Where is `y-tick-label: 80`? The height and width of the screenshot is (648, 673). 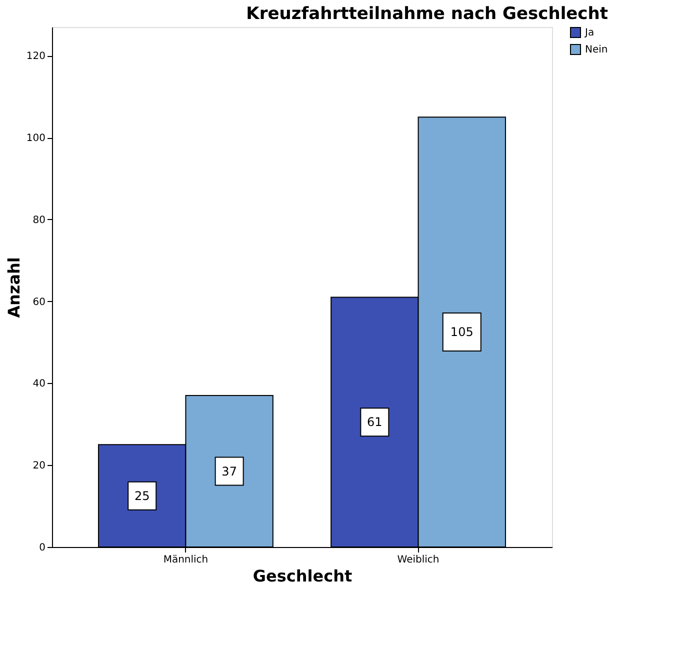 y-tick-label: 80 is located at coordinates (39, 220).